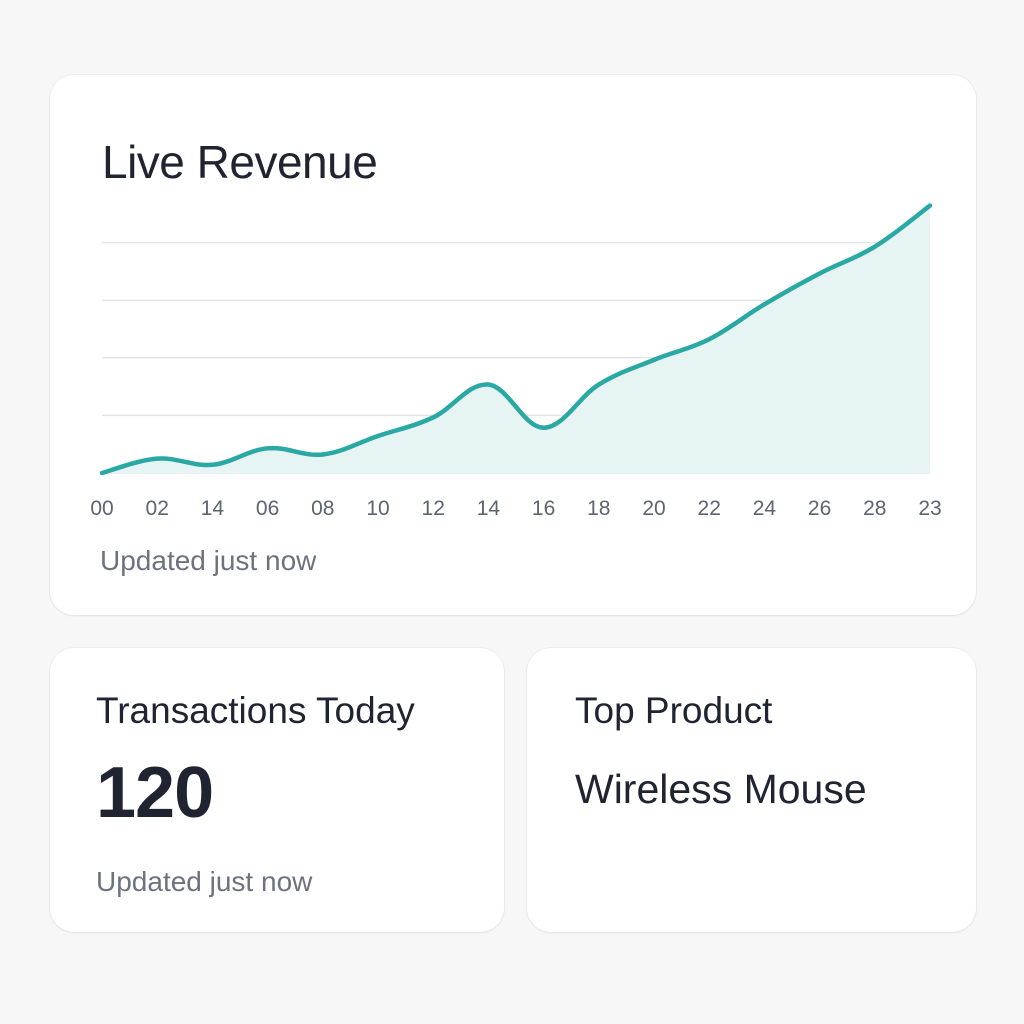 The image size is (1024, 1024). What do you see at coordinates (155, 793) in the screenshot?
I see `transactions-value: 120` at bounding box center [155, 793].